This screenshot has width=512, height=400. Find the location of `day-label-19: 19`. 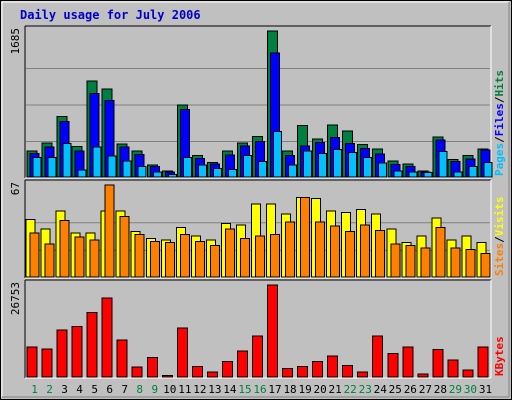

day-label-19: 19 is located at coordinates (304, 389).